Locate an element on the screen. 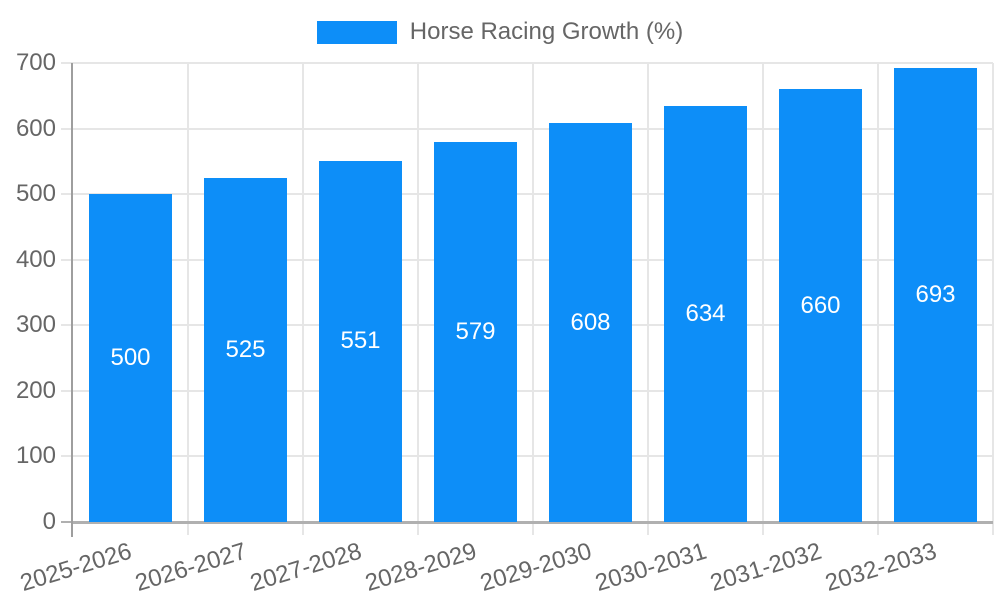  y-tick-label: 400 is located at coordinates (35, 259).